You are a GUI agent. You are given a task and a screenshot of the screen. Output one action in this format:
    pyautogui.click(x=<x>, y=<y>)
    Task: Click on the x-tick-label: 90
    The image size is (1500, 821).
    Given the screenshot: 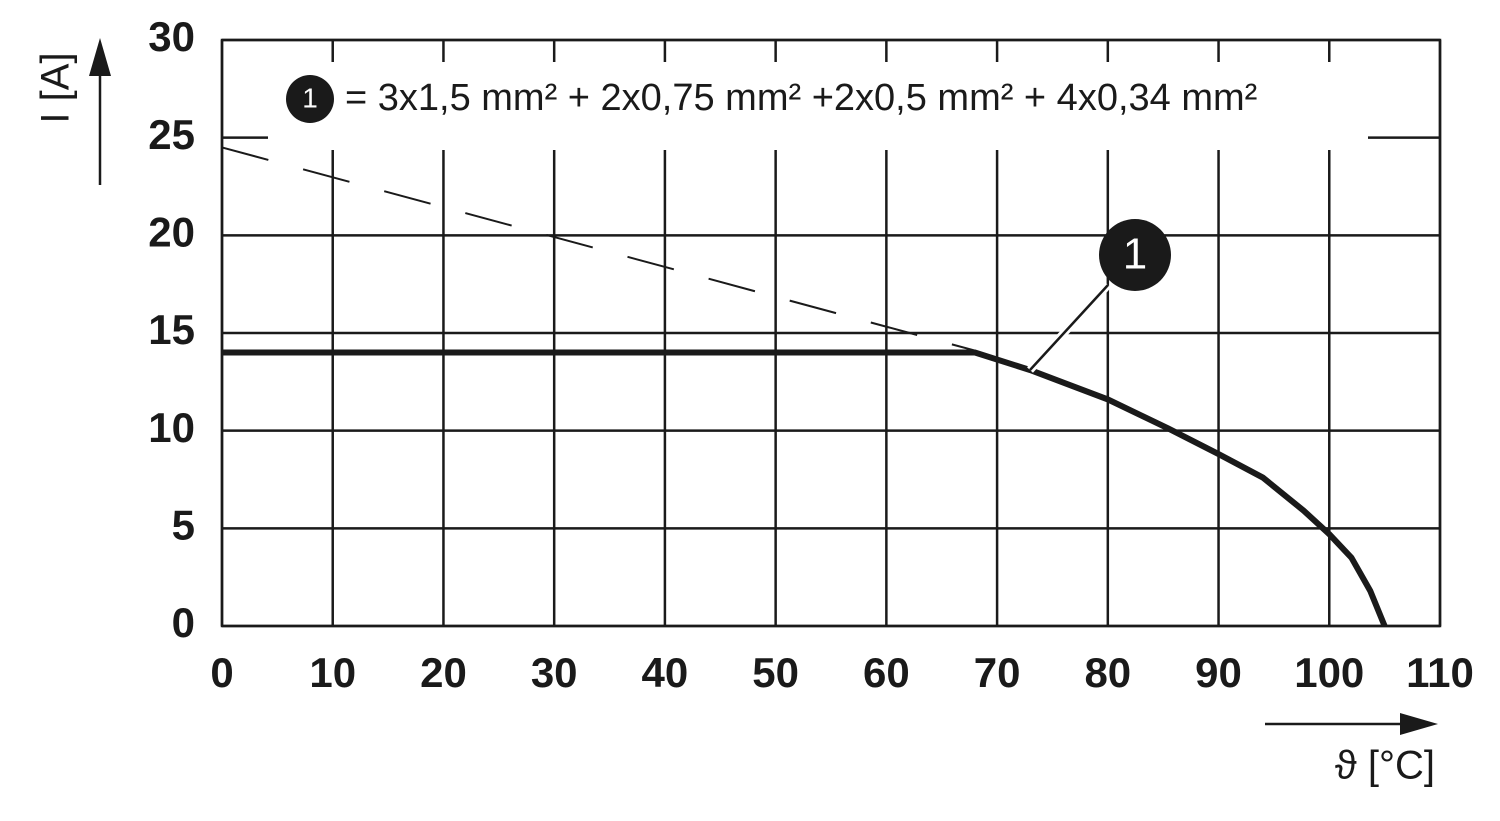 What is the action you would take?
    pyautogui.click(x=1218, y=672)
    